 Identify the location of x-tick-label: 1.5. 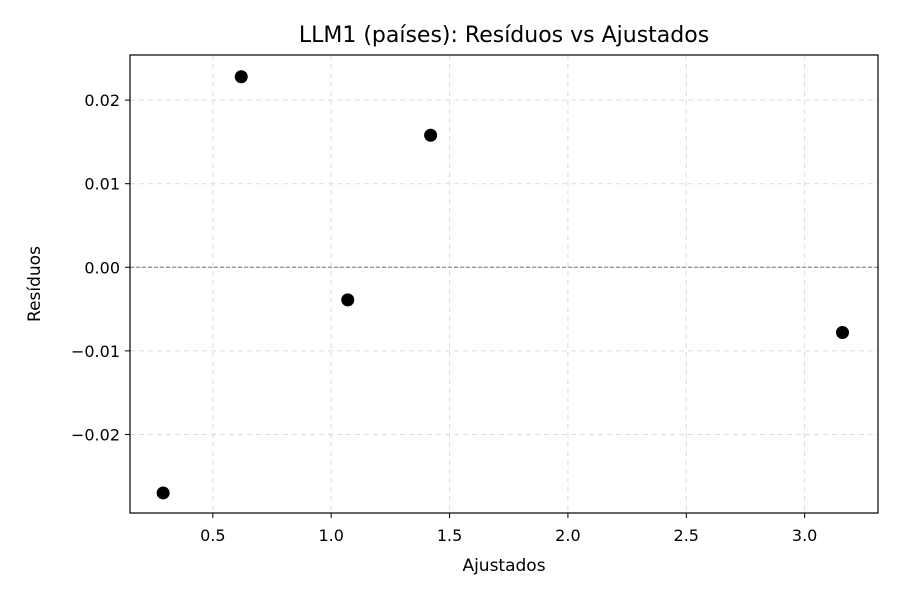
(449, 535).